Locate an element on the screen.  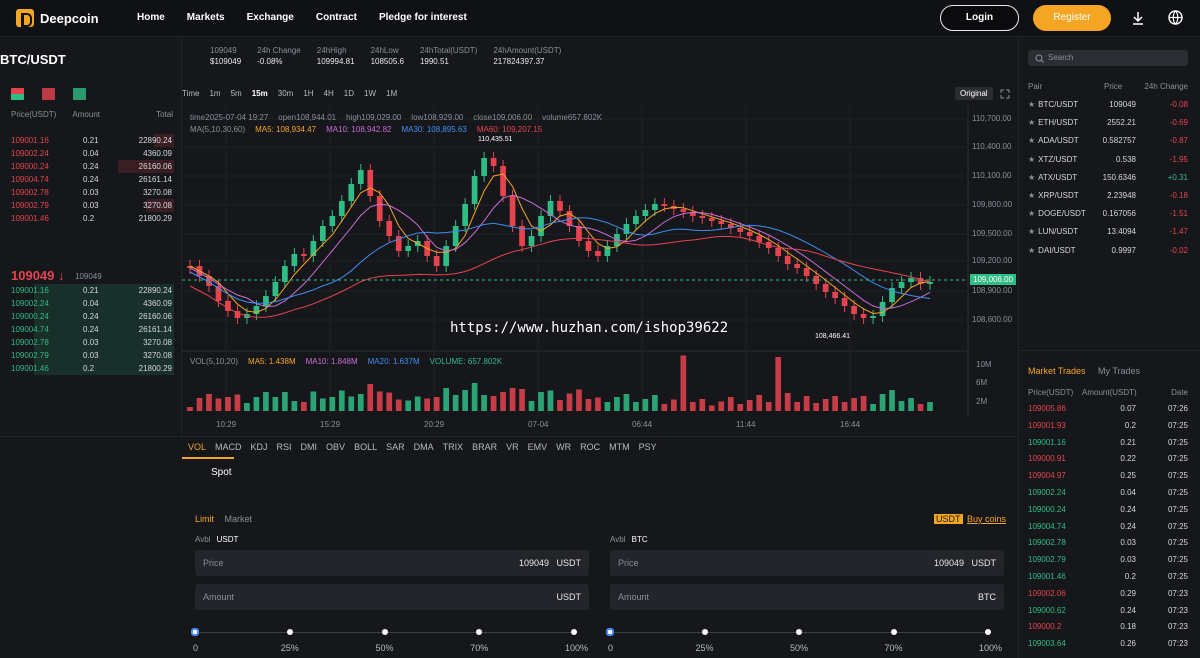
fullscreen-icon is located at coordinates (1005, 94).